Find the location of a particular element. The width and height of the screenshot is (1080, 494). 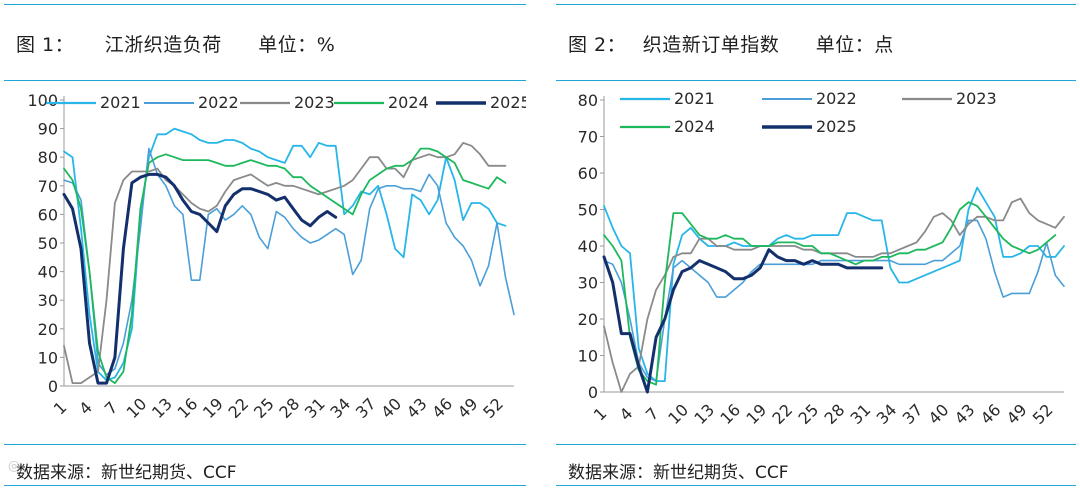

chart-title: 江浙织造负荷 is located at coordinates (163, 45).